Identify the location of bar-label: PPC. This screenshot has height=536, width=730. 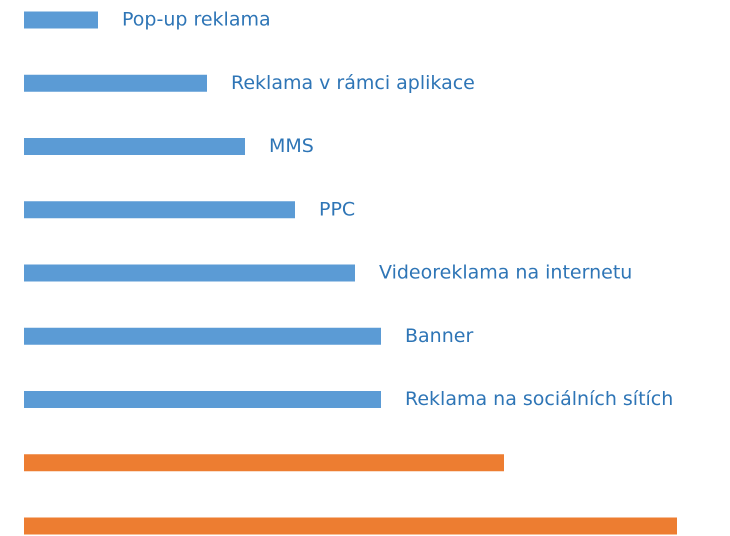
(337, 209).